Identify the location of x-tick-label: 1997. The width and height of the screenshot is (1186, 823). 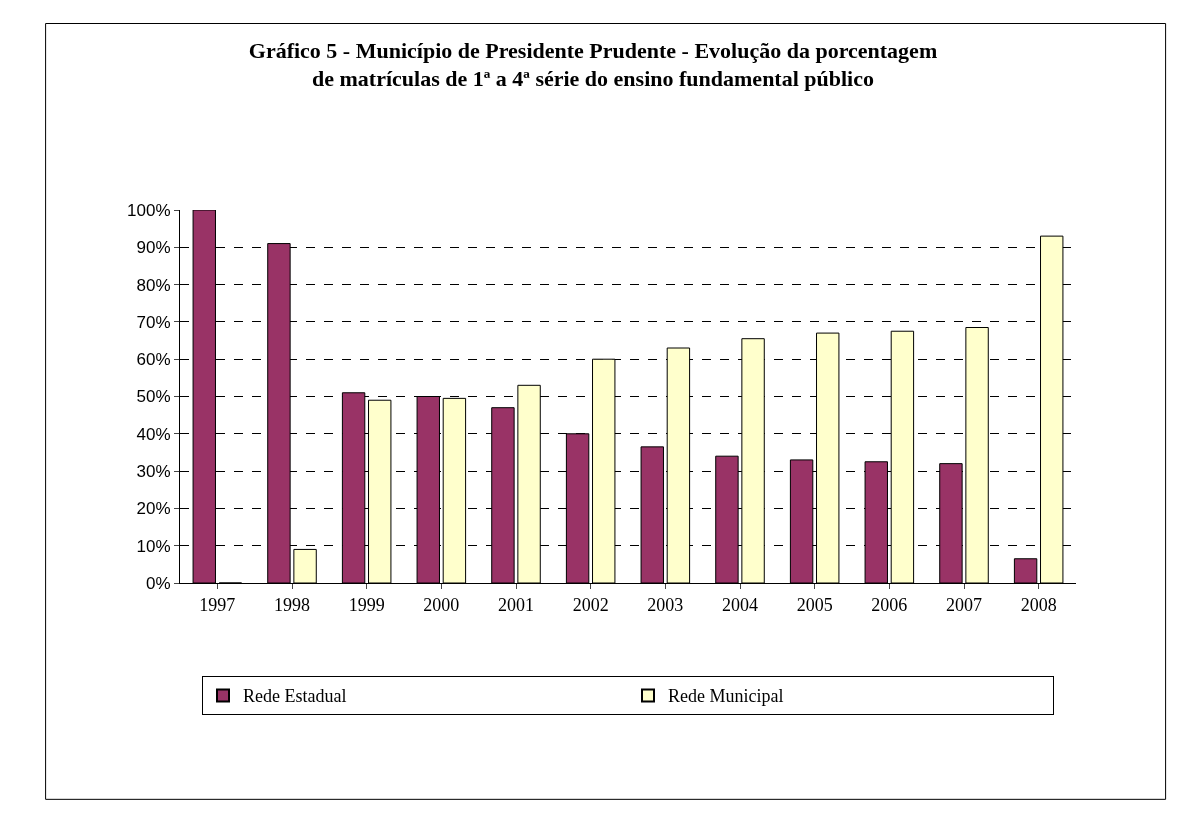
(217, 604).